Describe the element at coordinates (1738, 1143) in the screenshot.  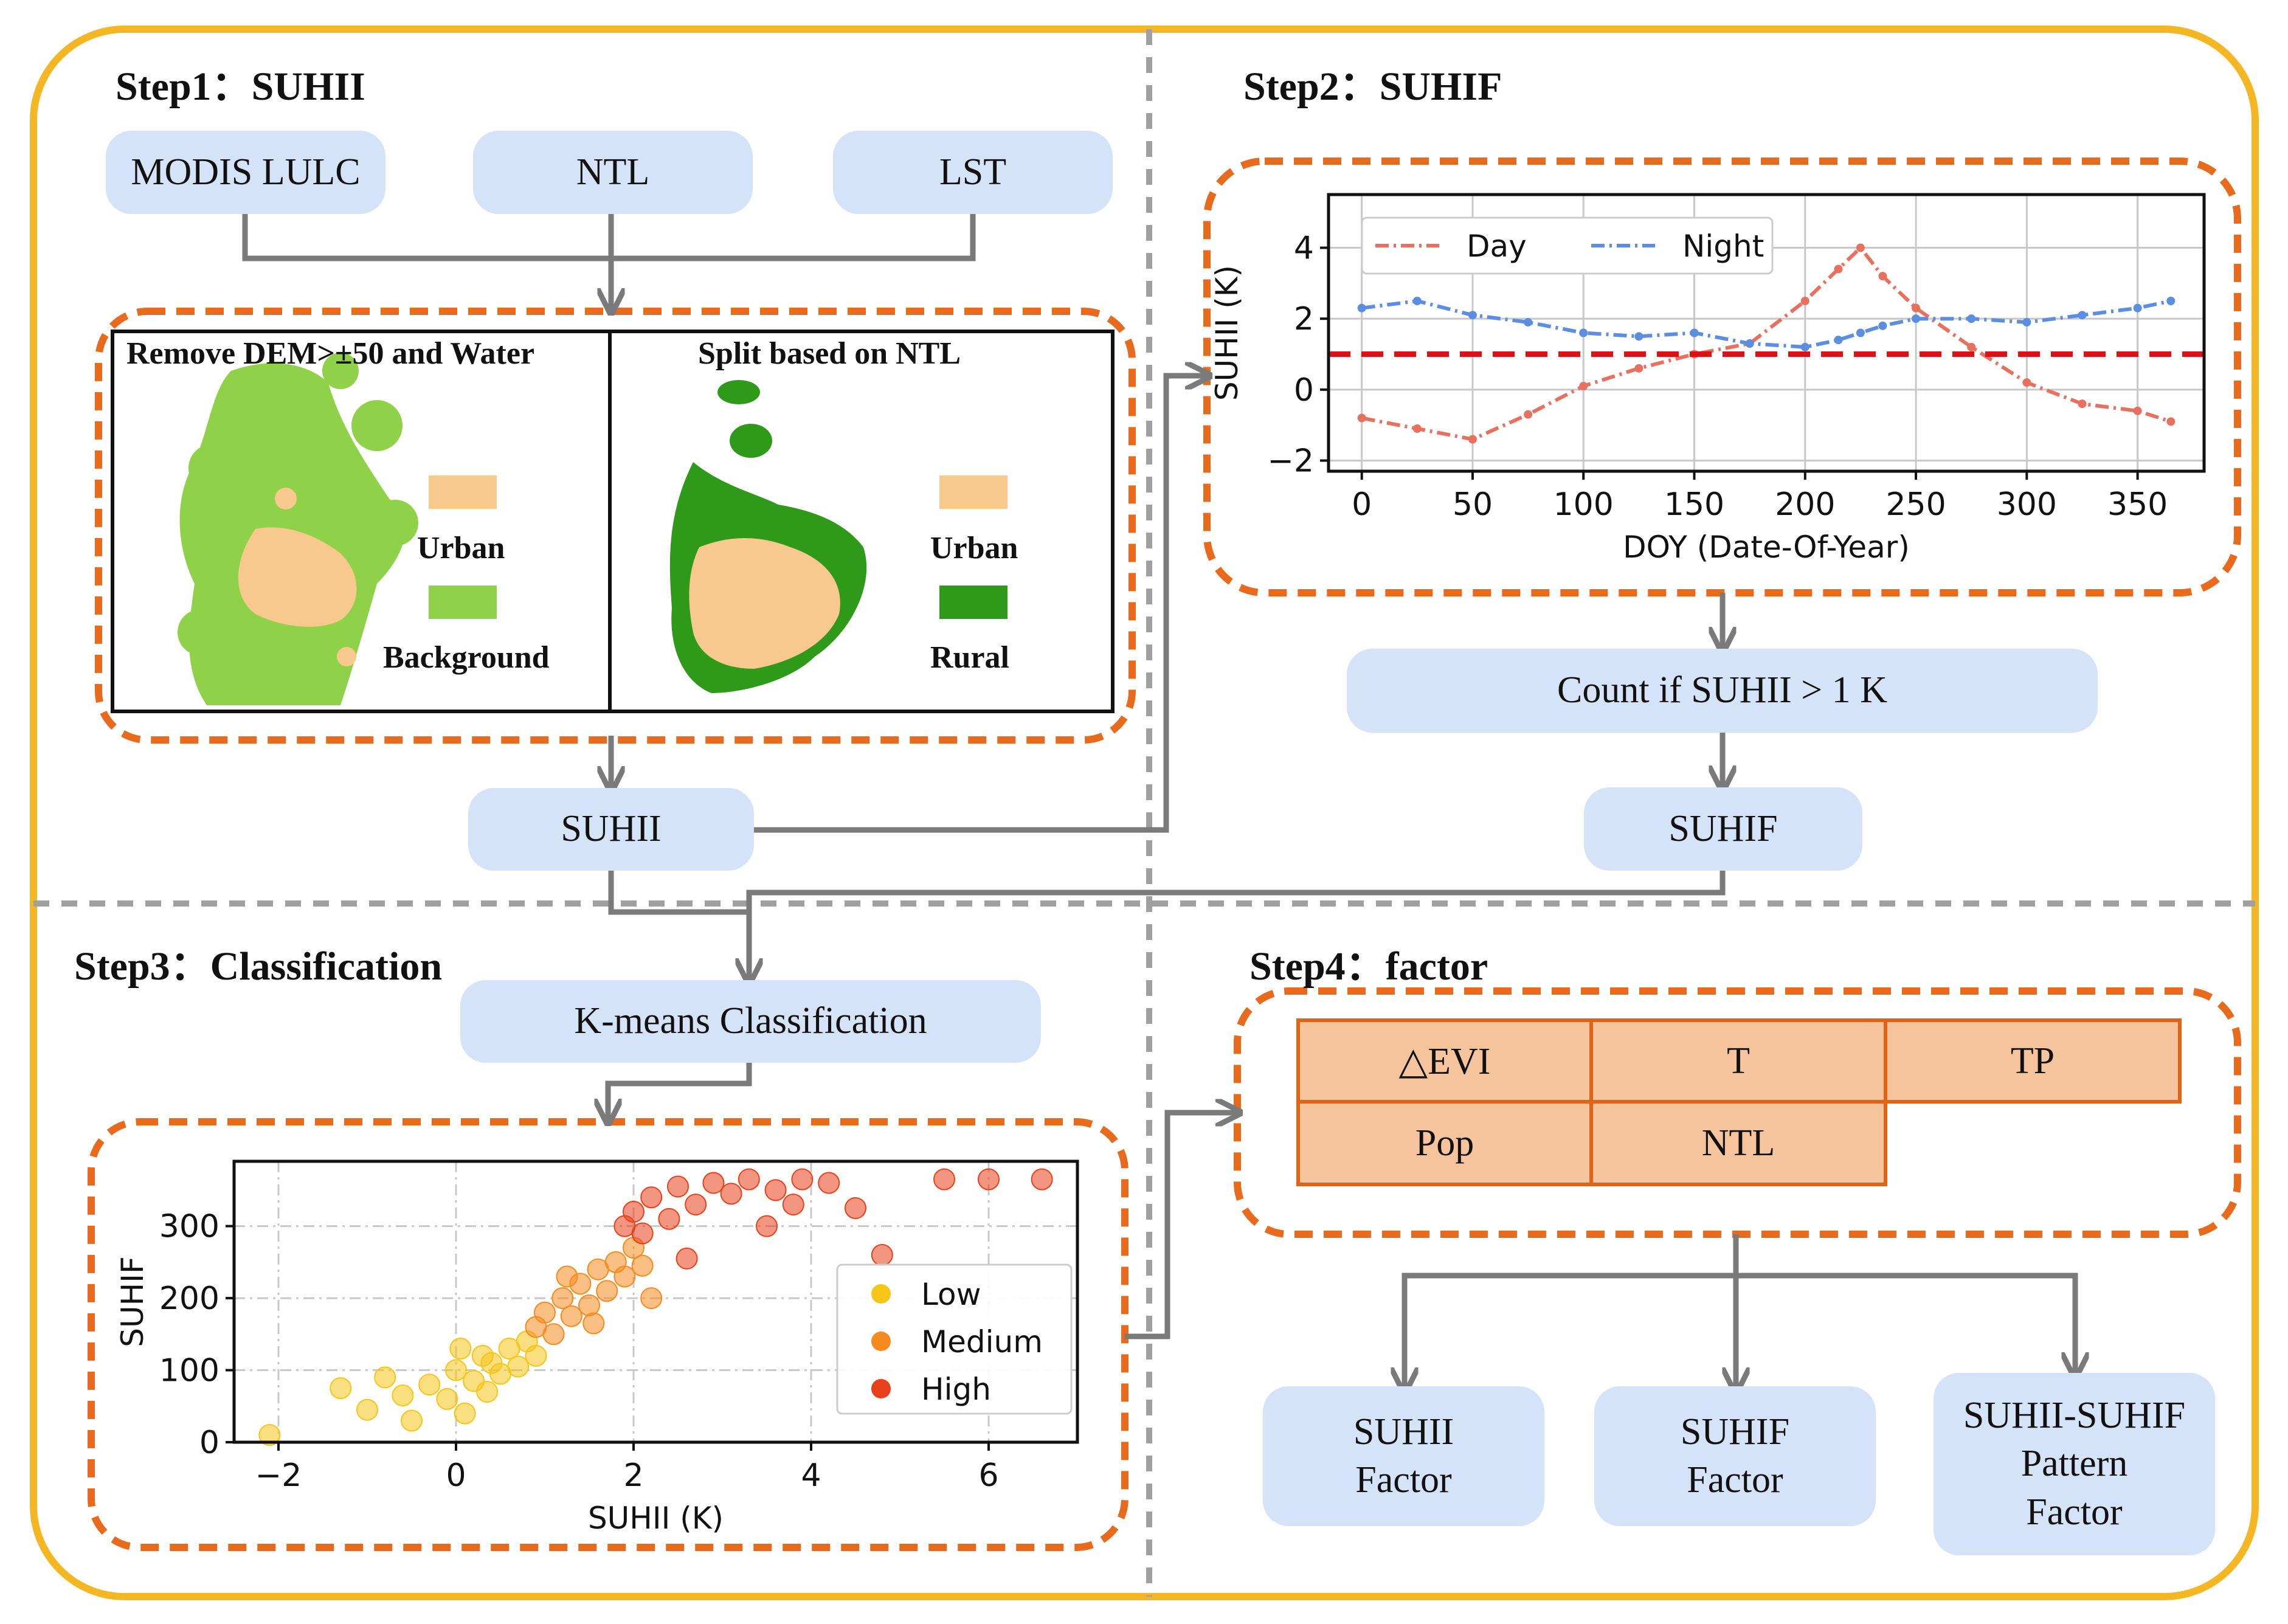
I see `factor-cell-ntl: NTL` at that location.